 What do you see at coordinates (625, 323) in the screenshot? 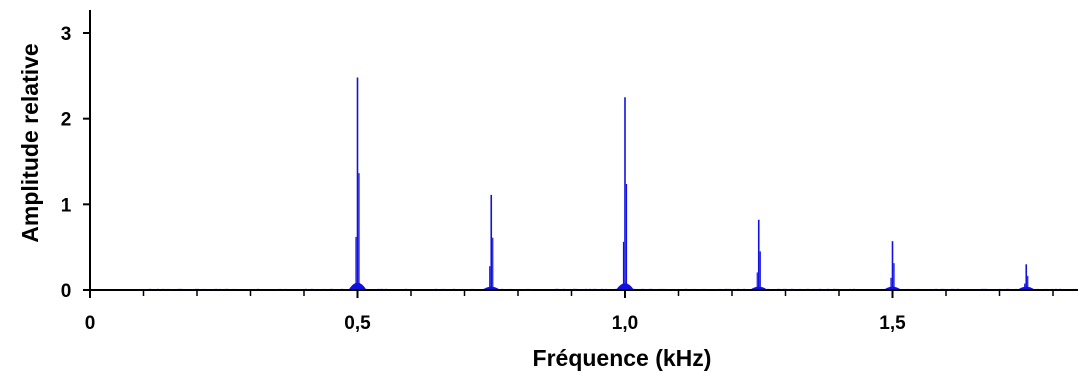
I see `x-tick-label: 1,0` at bounding box center [625, 323].